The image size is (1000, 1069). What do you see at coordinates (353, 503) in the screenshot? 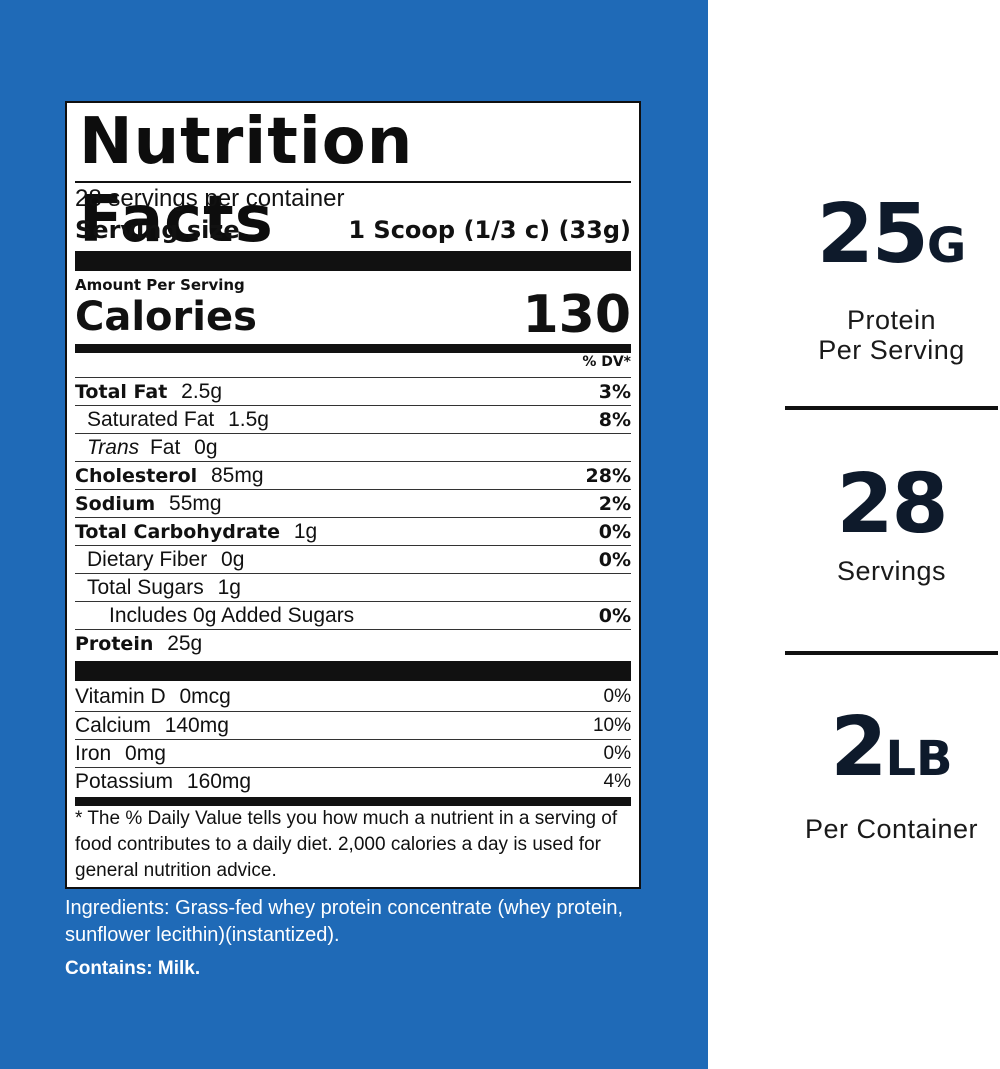
I see `nutrient-row-sodium: Sodium 55mg 2%` at bounding box center [353, 503].